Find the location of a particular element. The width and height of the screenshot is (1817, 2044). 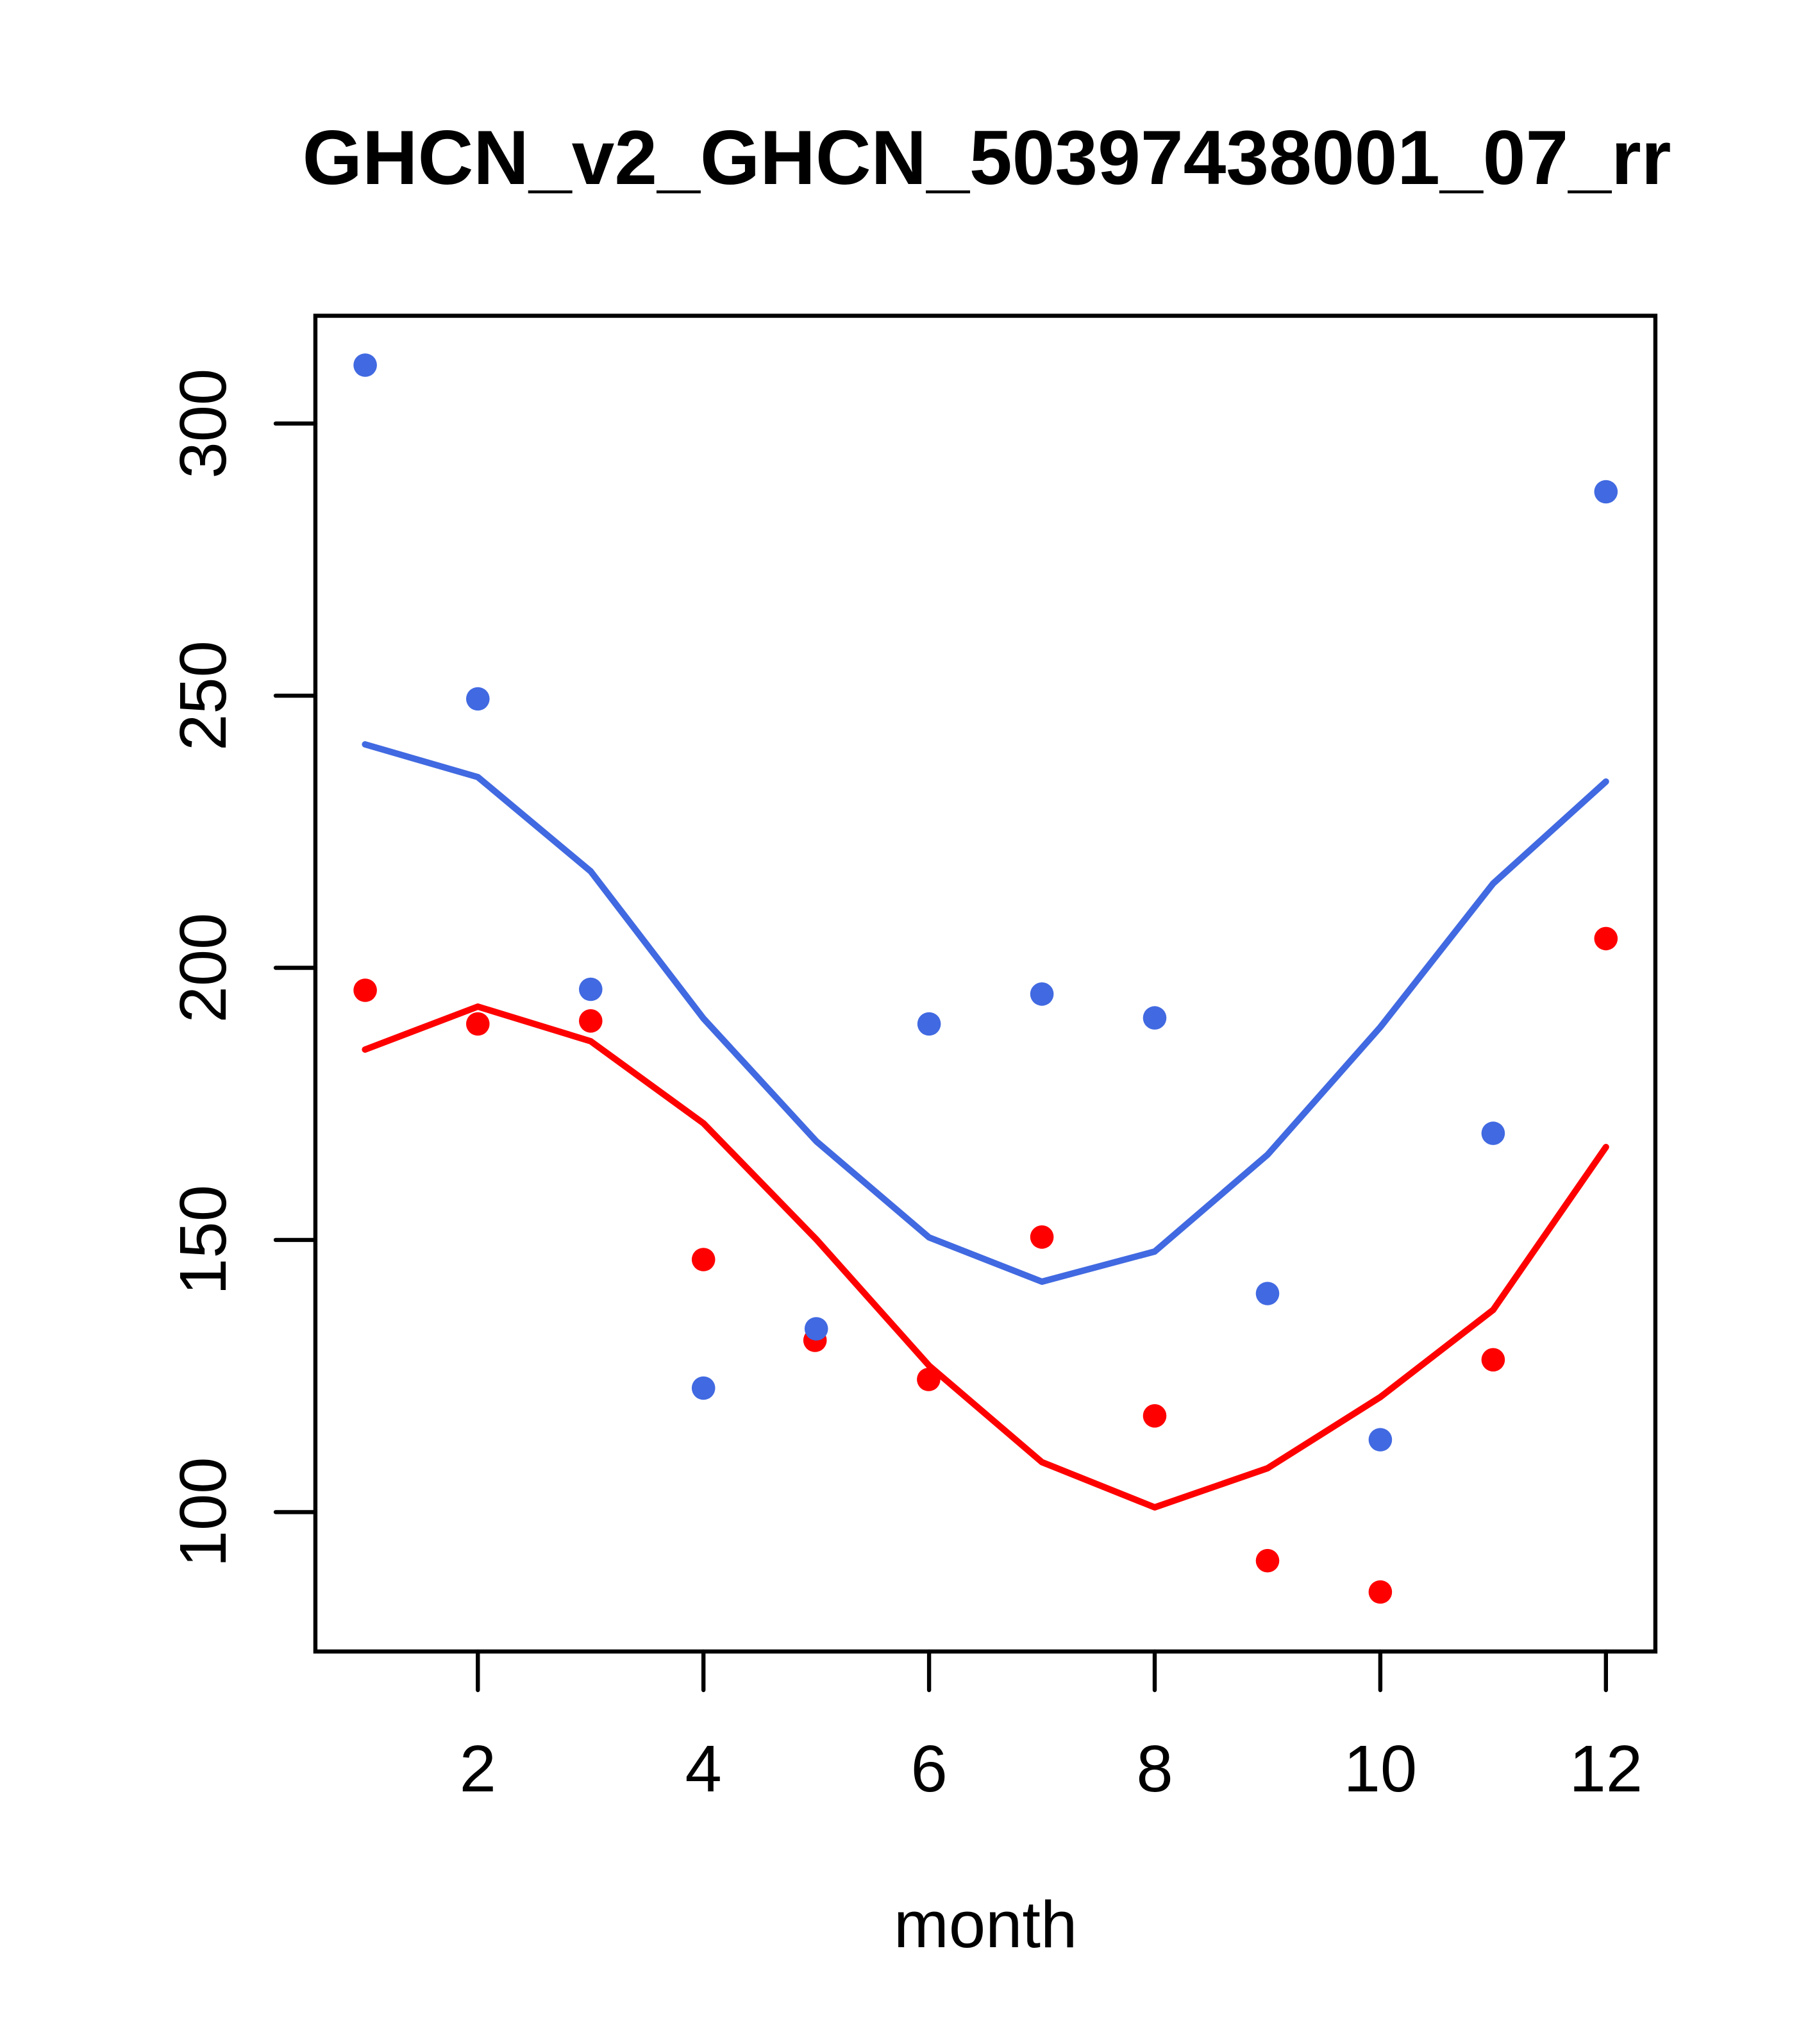

svg-text: GHCN_v2_GHCN_50397438001_07_rr is located at coordinates (987, 158).